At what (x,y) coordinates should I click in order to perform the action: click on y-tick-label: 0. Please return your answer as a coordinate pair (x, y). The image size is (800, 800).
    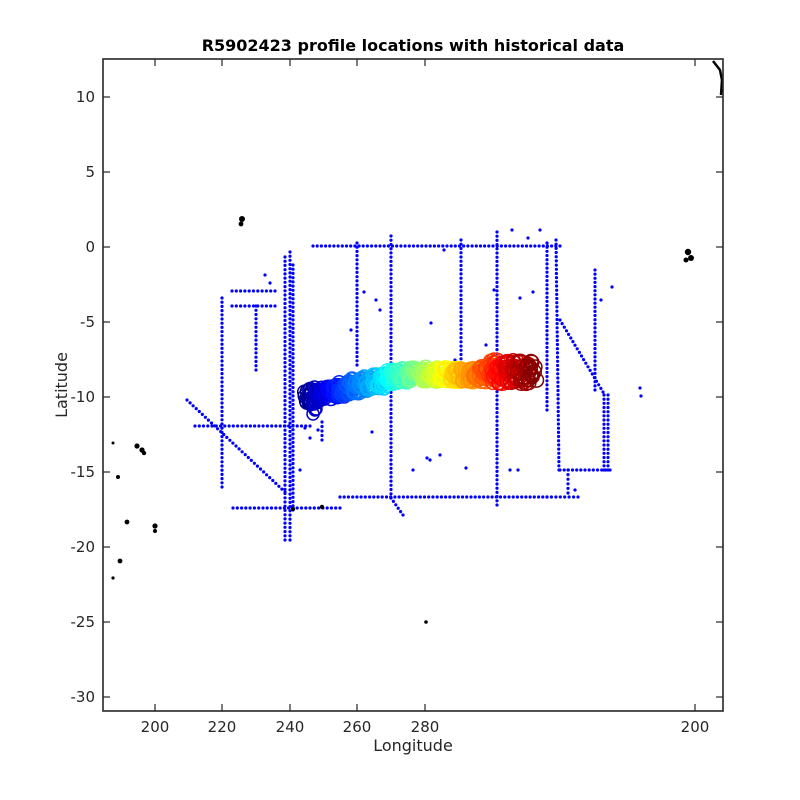
    Looking at the image, I should click on (90, 247).